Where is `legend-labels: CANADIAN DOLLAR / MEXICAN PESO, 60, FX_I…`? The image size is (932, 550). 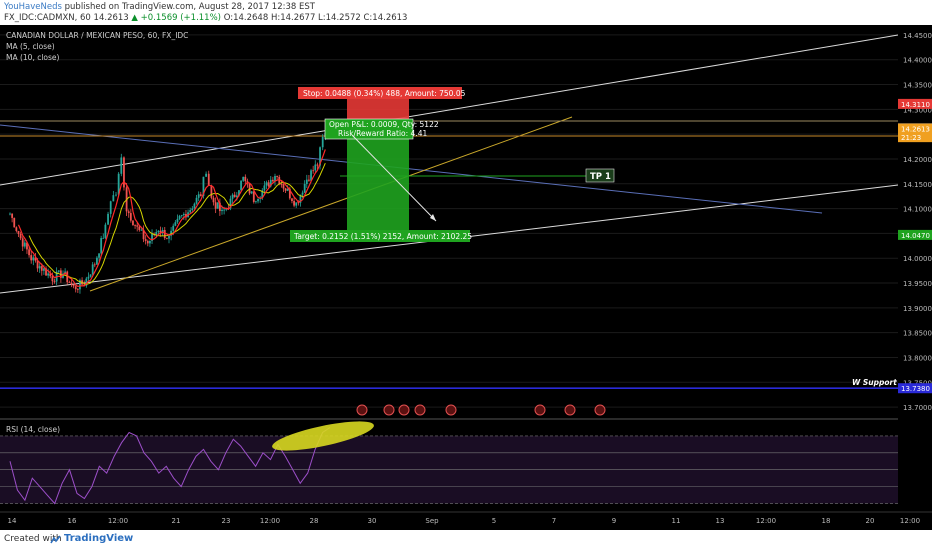 legend-labels: CANADIAN DOLLAR / MEXICAN PESO, 60, FX_I… is located at coordinates (97, 232).